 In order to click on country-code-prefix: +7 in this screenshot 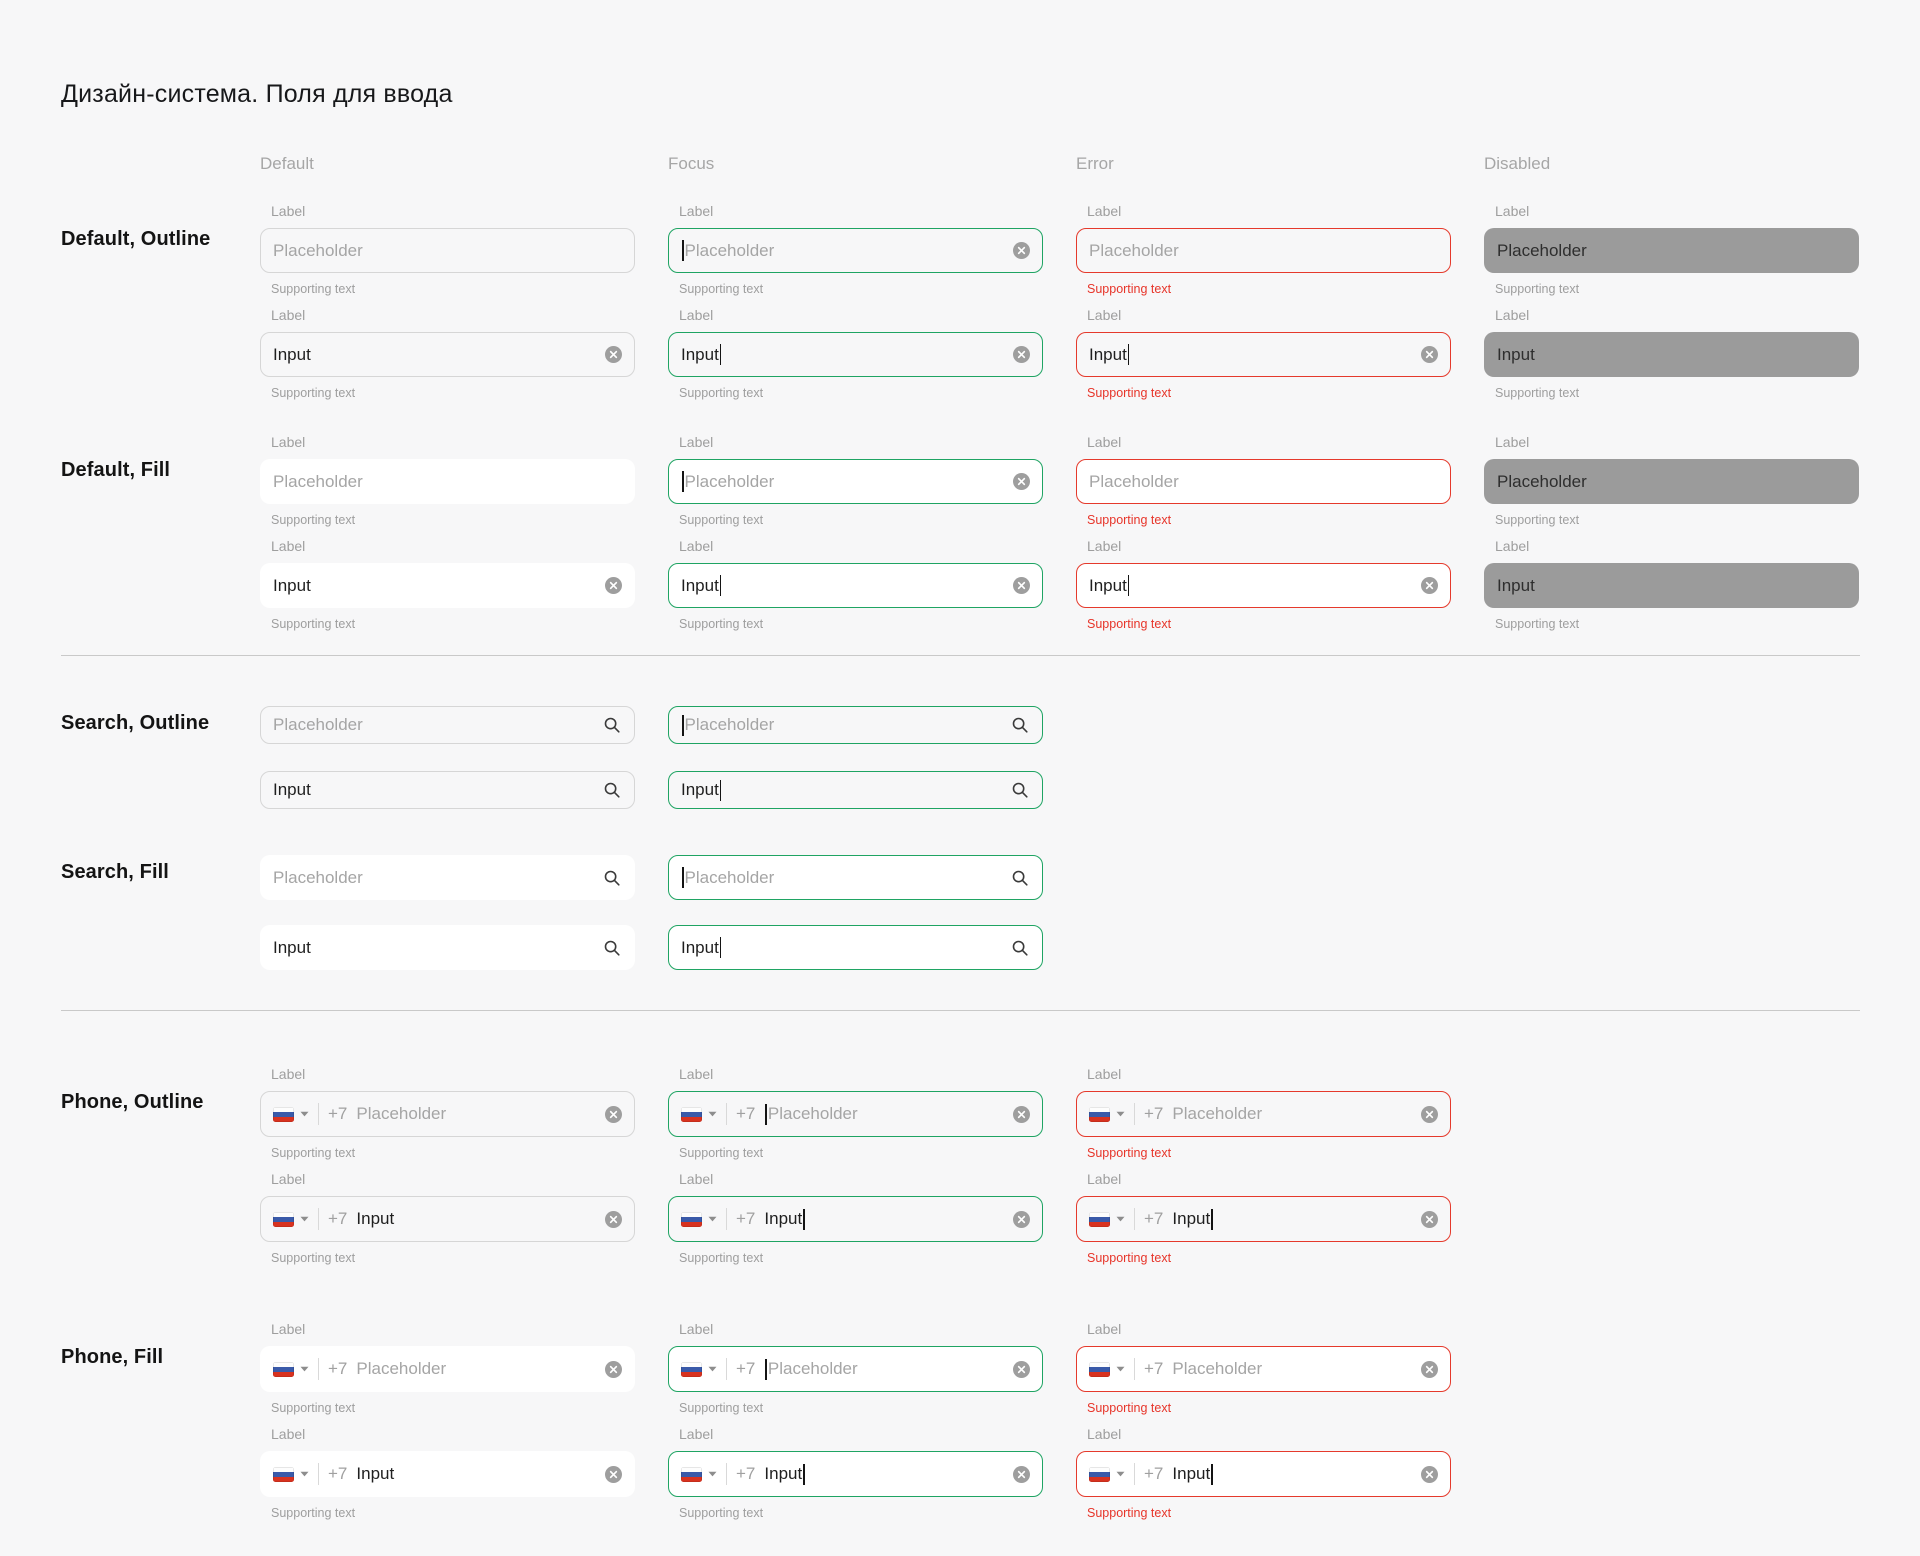, I will do `click(338, 1473)`.